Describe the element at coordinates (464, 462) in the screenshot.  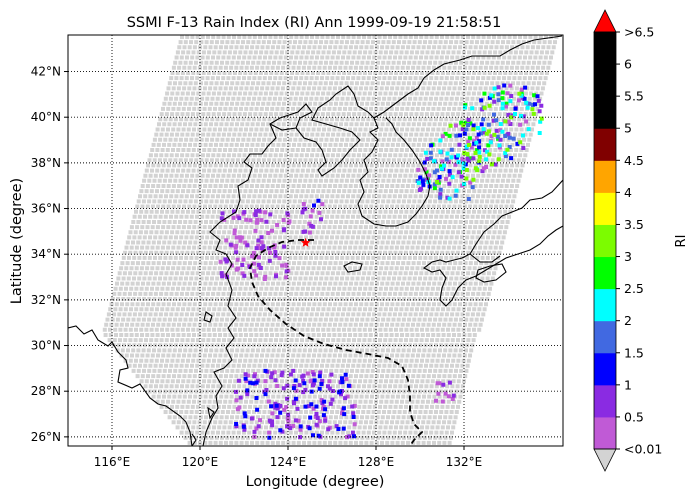
I see `x-tick-label: 132°E` at that location.